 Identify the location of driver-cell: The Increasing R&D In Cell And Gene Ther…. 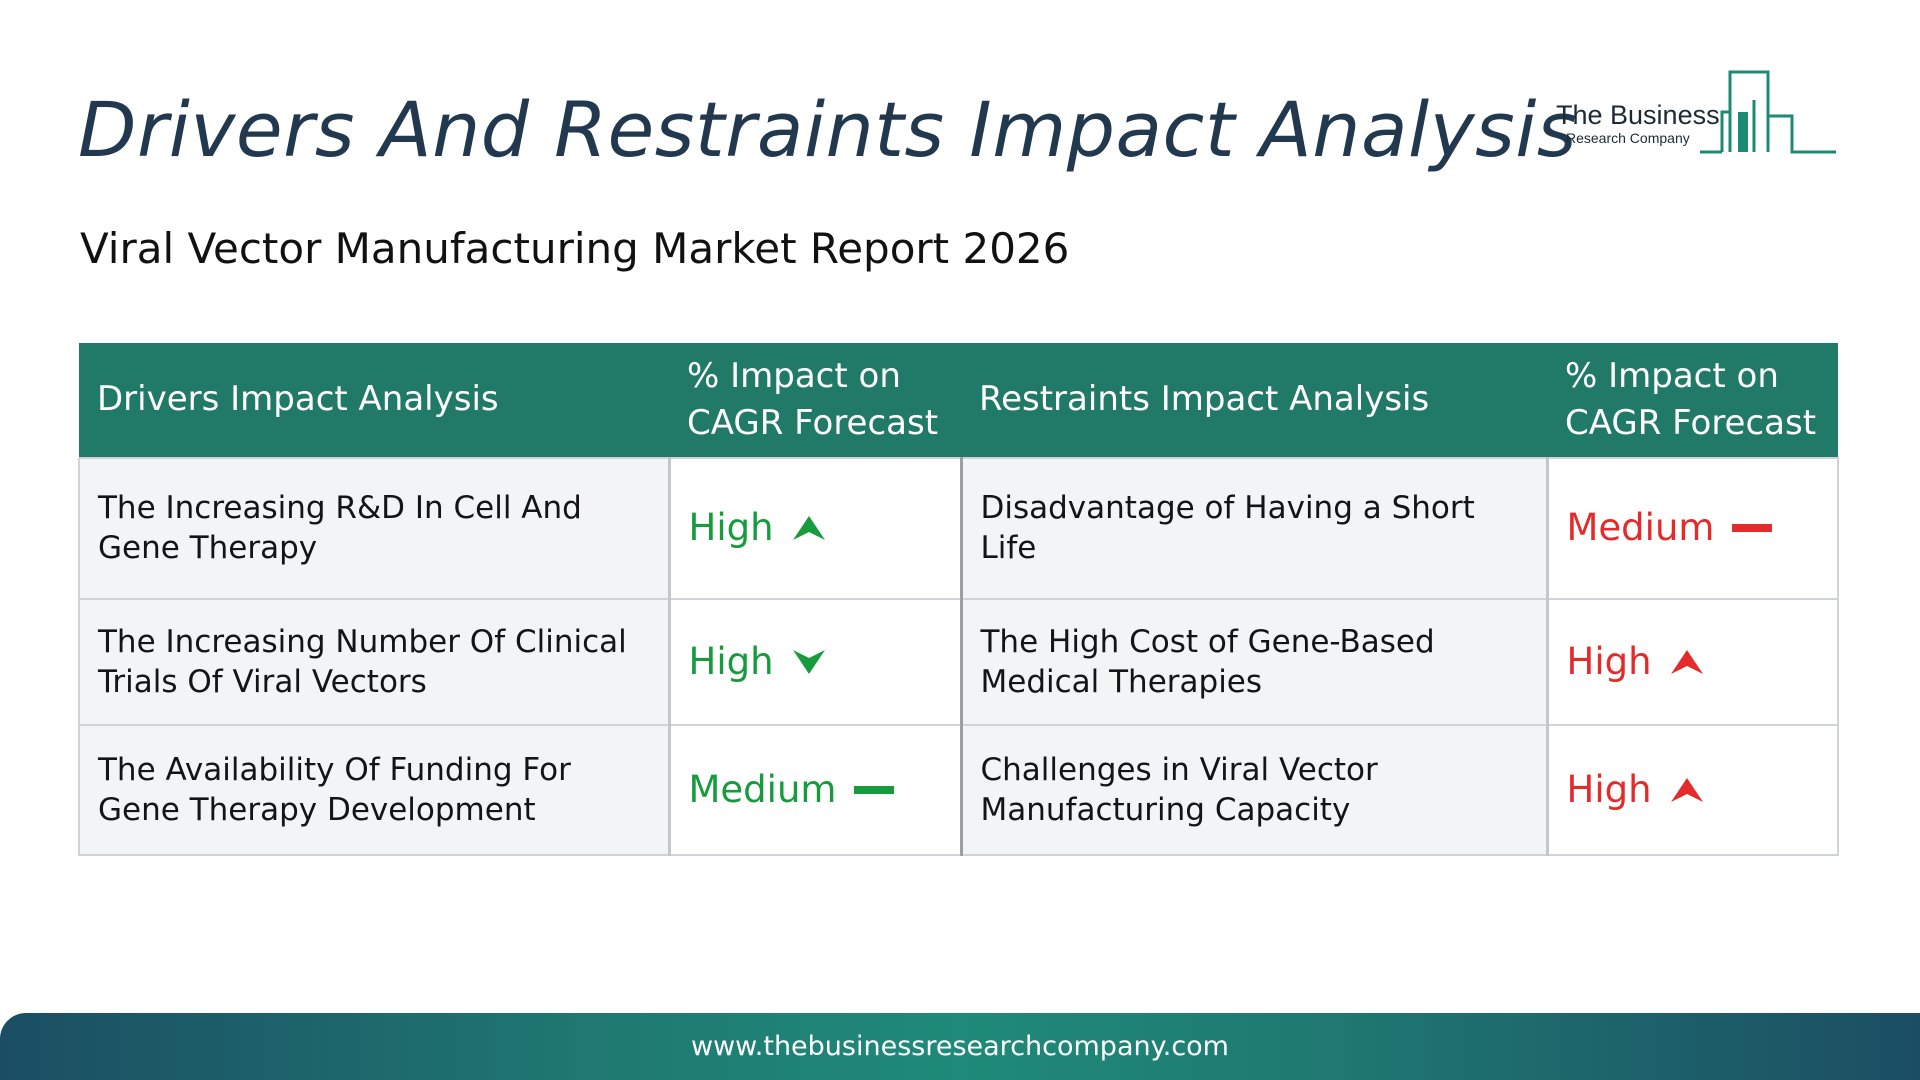
(374, 528).